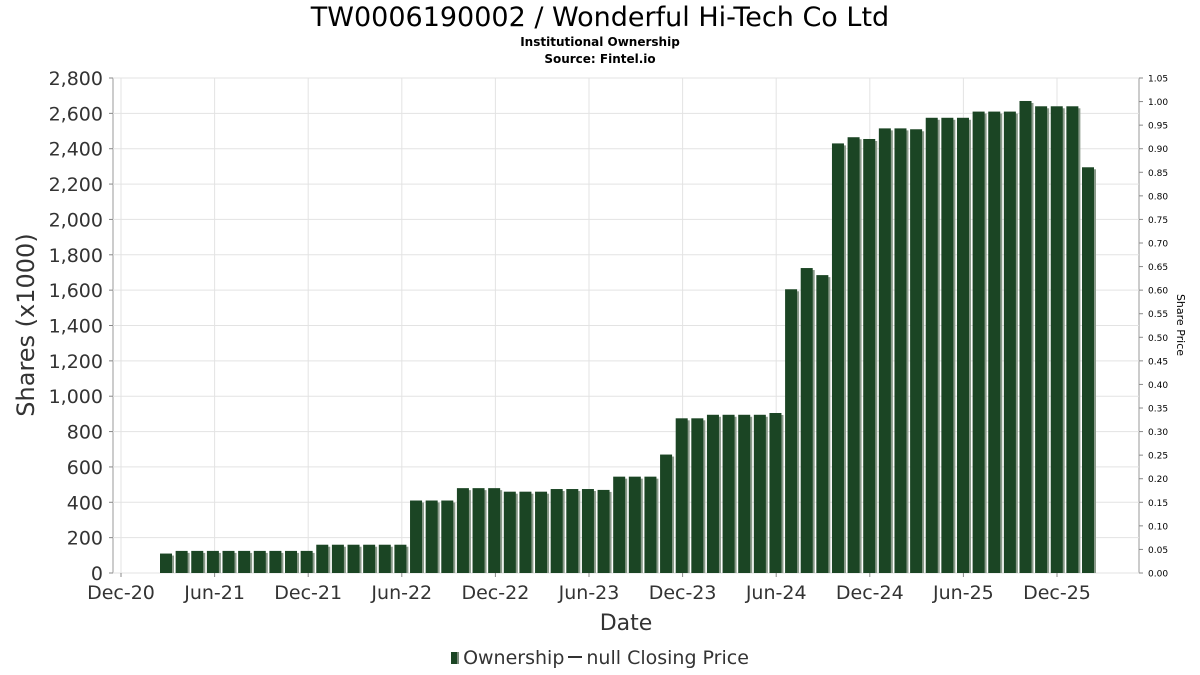 This screenshot has height=675, width=1200. What do you see at coordinates (76, 185) in the screenshot?
I see `y-tick-label: 2,200` at bounding box center [76, 185].